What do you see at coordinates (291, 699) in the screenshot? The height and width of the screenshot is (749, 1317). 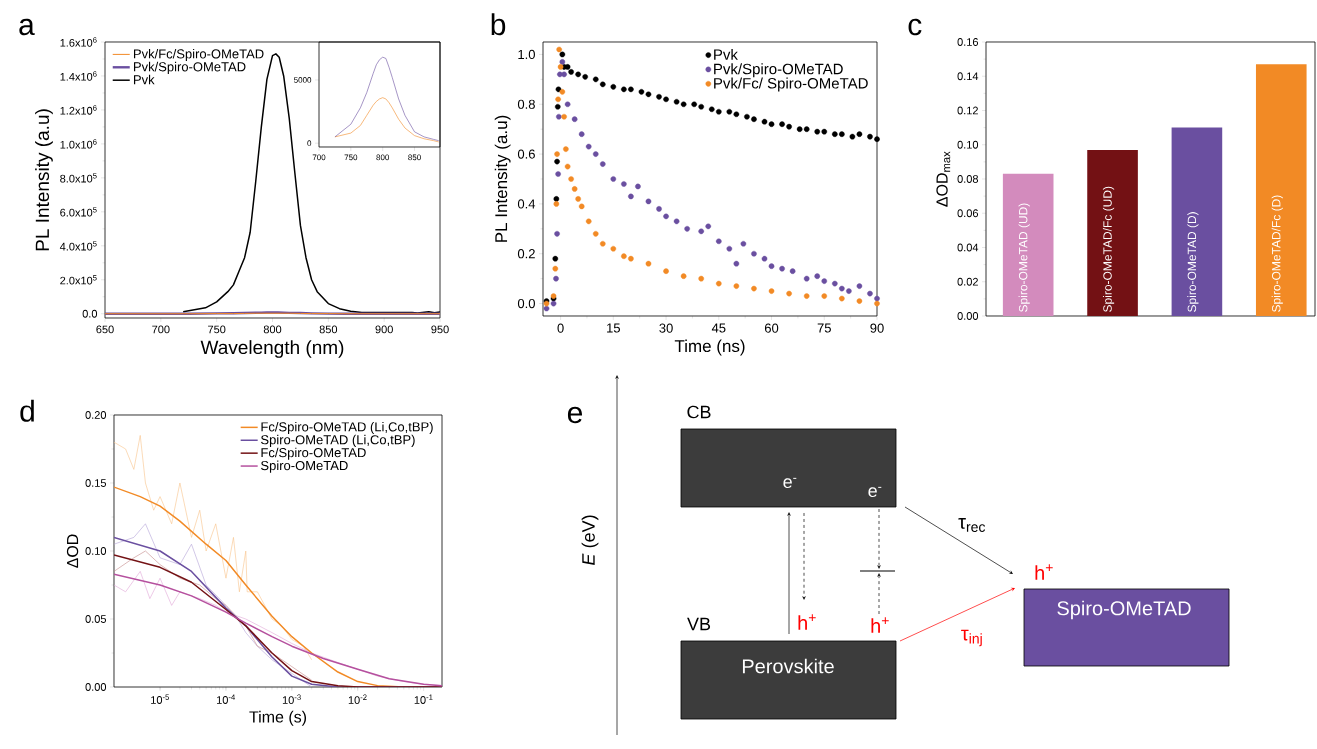 I see `x-tick-label: 10$^{-3}$` at bounding box center [291, 699].